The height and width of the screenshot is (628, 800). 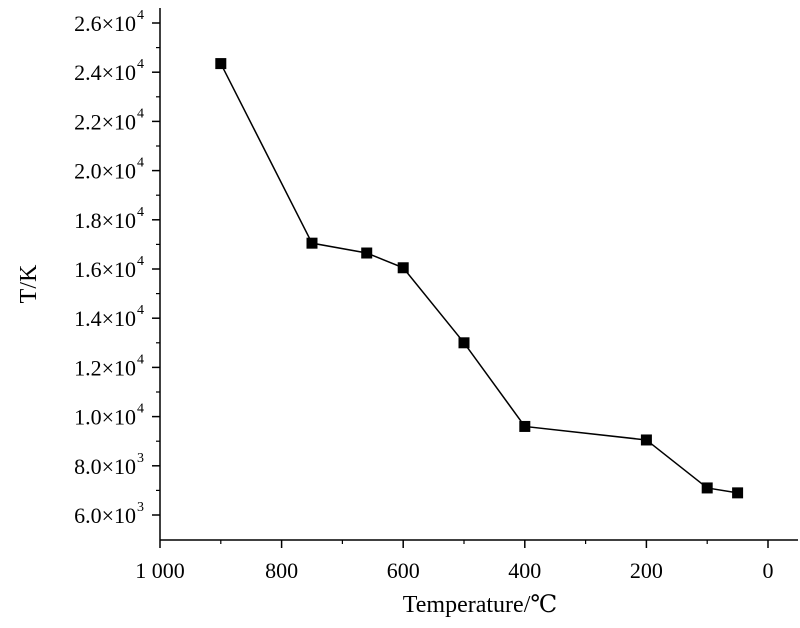 I want to click on y-tick-label: 2.2×10, so click(x=105, y=121).